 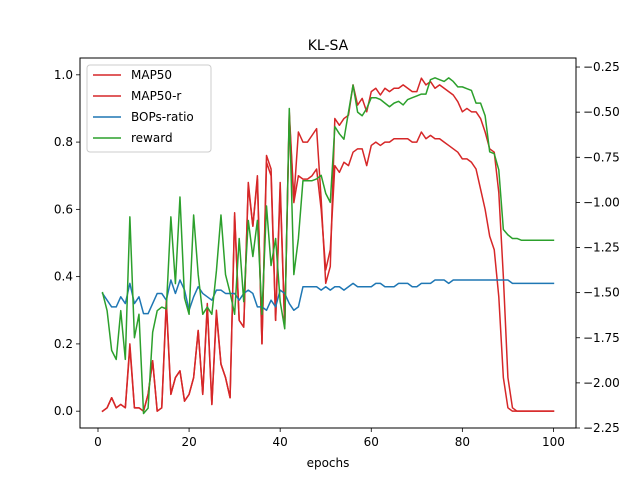 What do you see at coordinates (601, 112) in the screenshot?
I see `y2-tick-label: −0.50` at bounding box center [601, 112].